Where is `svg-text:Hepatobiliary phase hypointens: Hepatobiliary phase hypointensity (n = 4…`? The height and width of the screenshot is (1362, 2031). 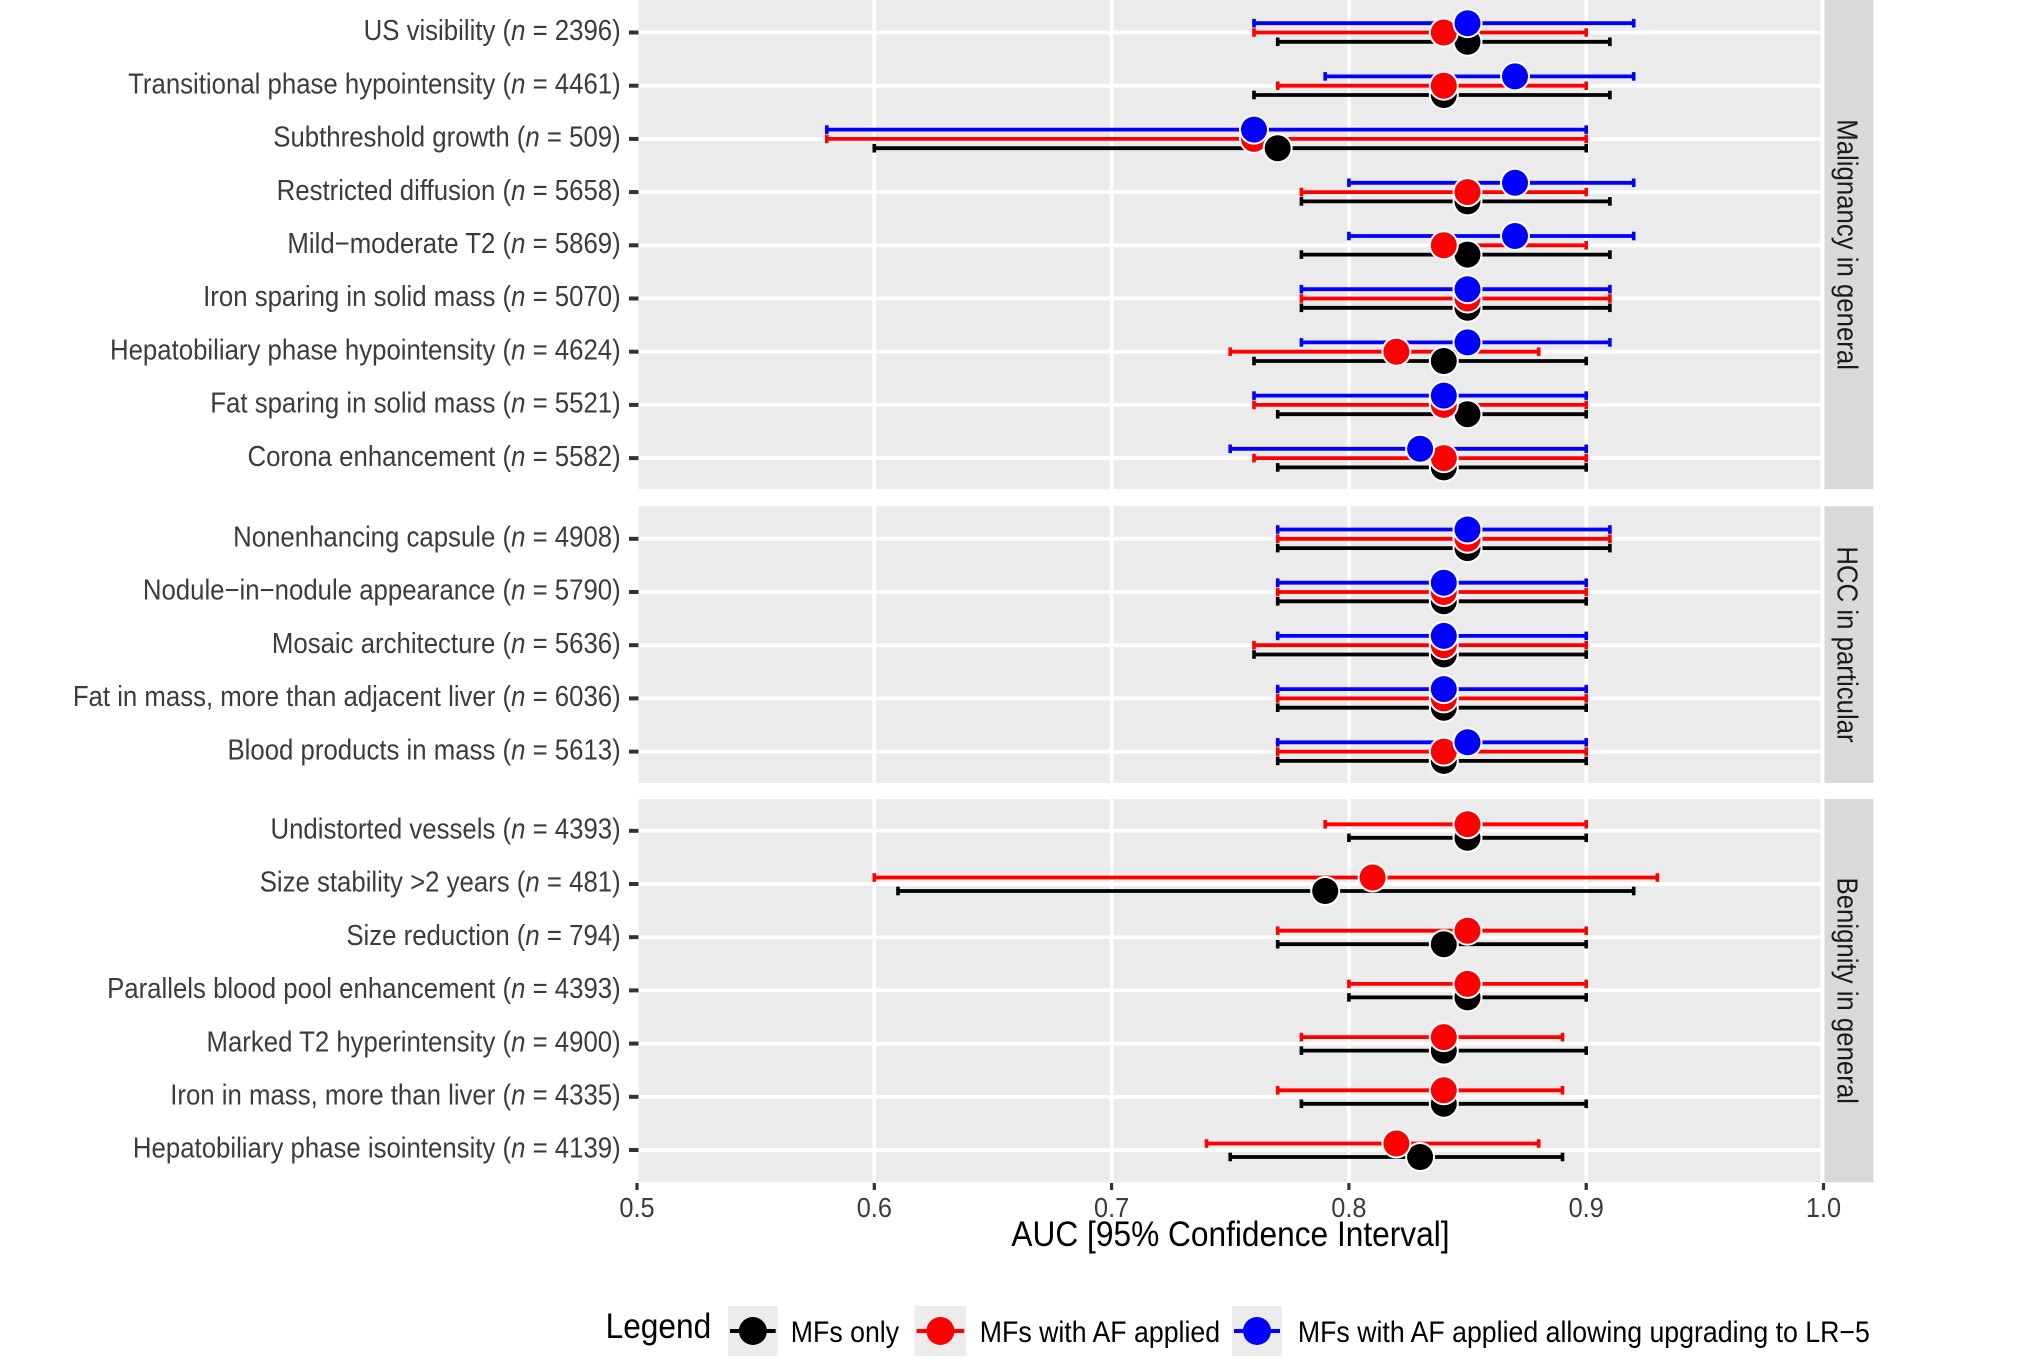 svg-text:Hepatobiliary phase hypointens: Hepatobiliary phase hypointensity (n = 4… is located at coordinates (365, 349).